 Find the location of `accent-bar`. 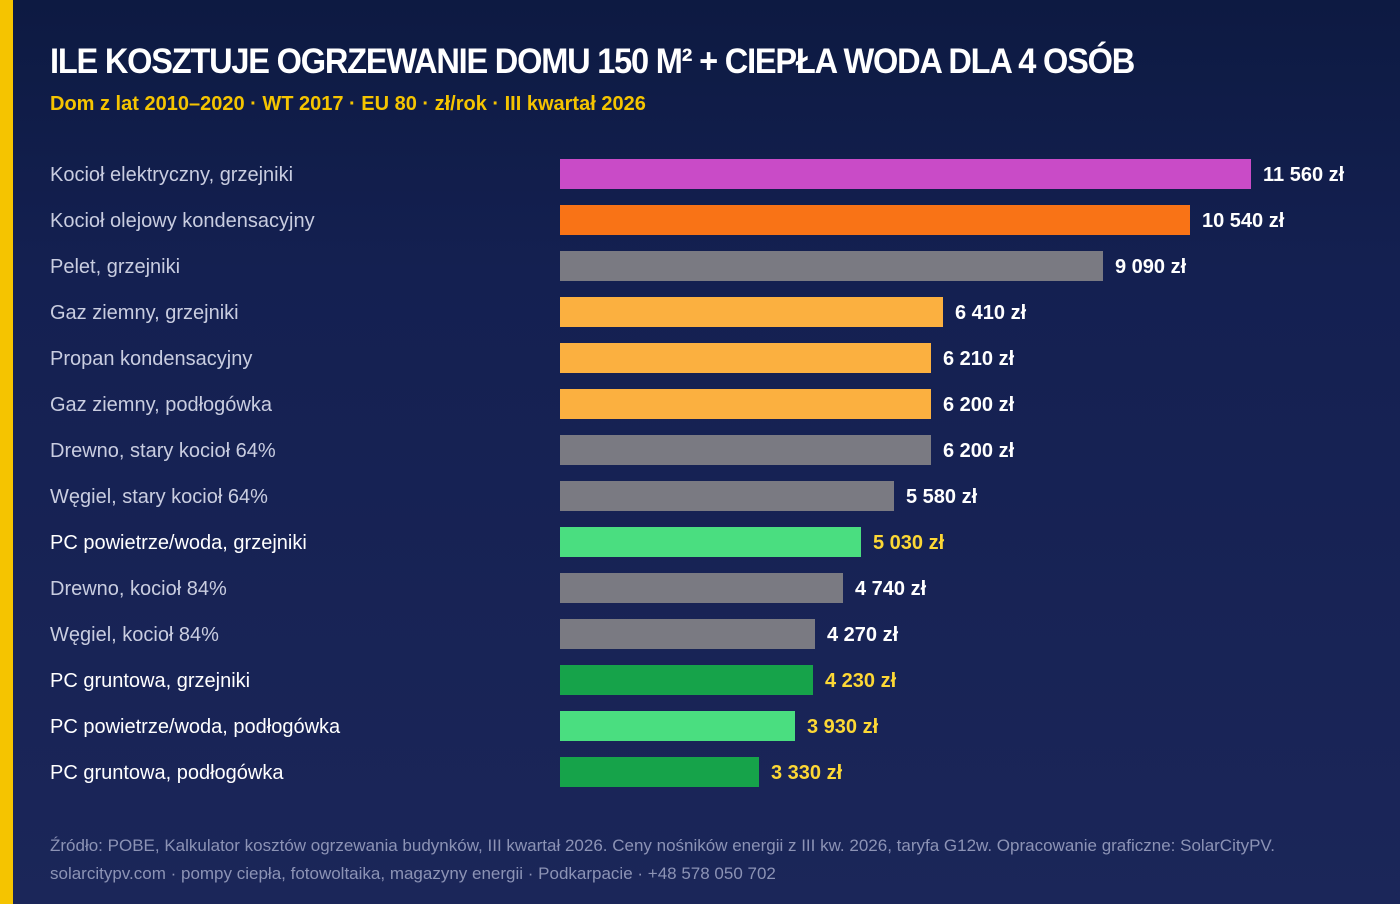

accent-bar is located at coordinates (6, 452).